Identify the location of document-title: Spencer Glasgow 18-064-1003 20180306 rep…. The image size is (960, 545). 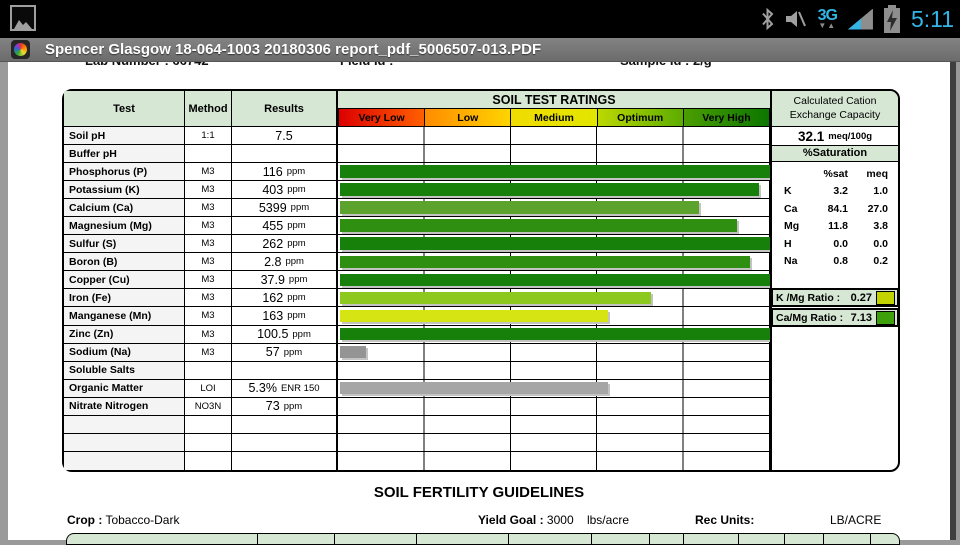
(293, 49).